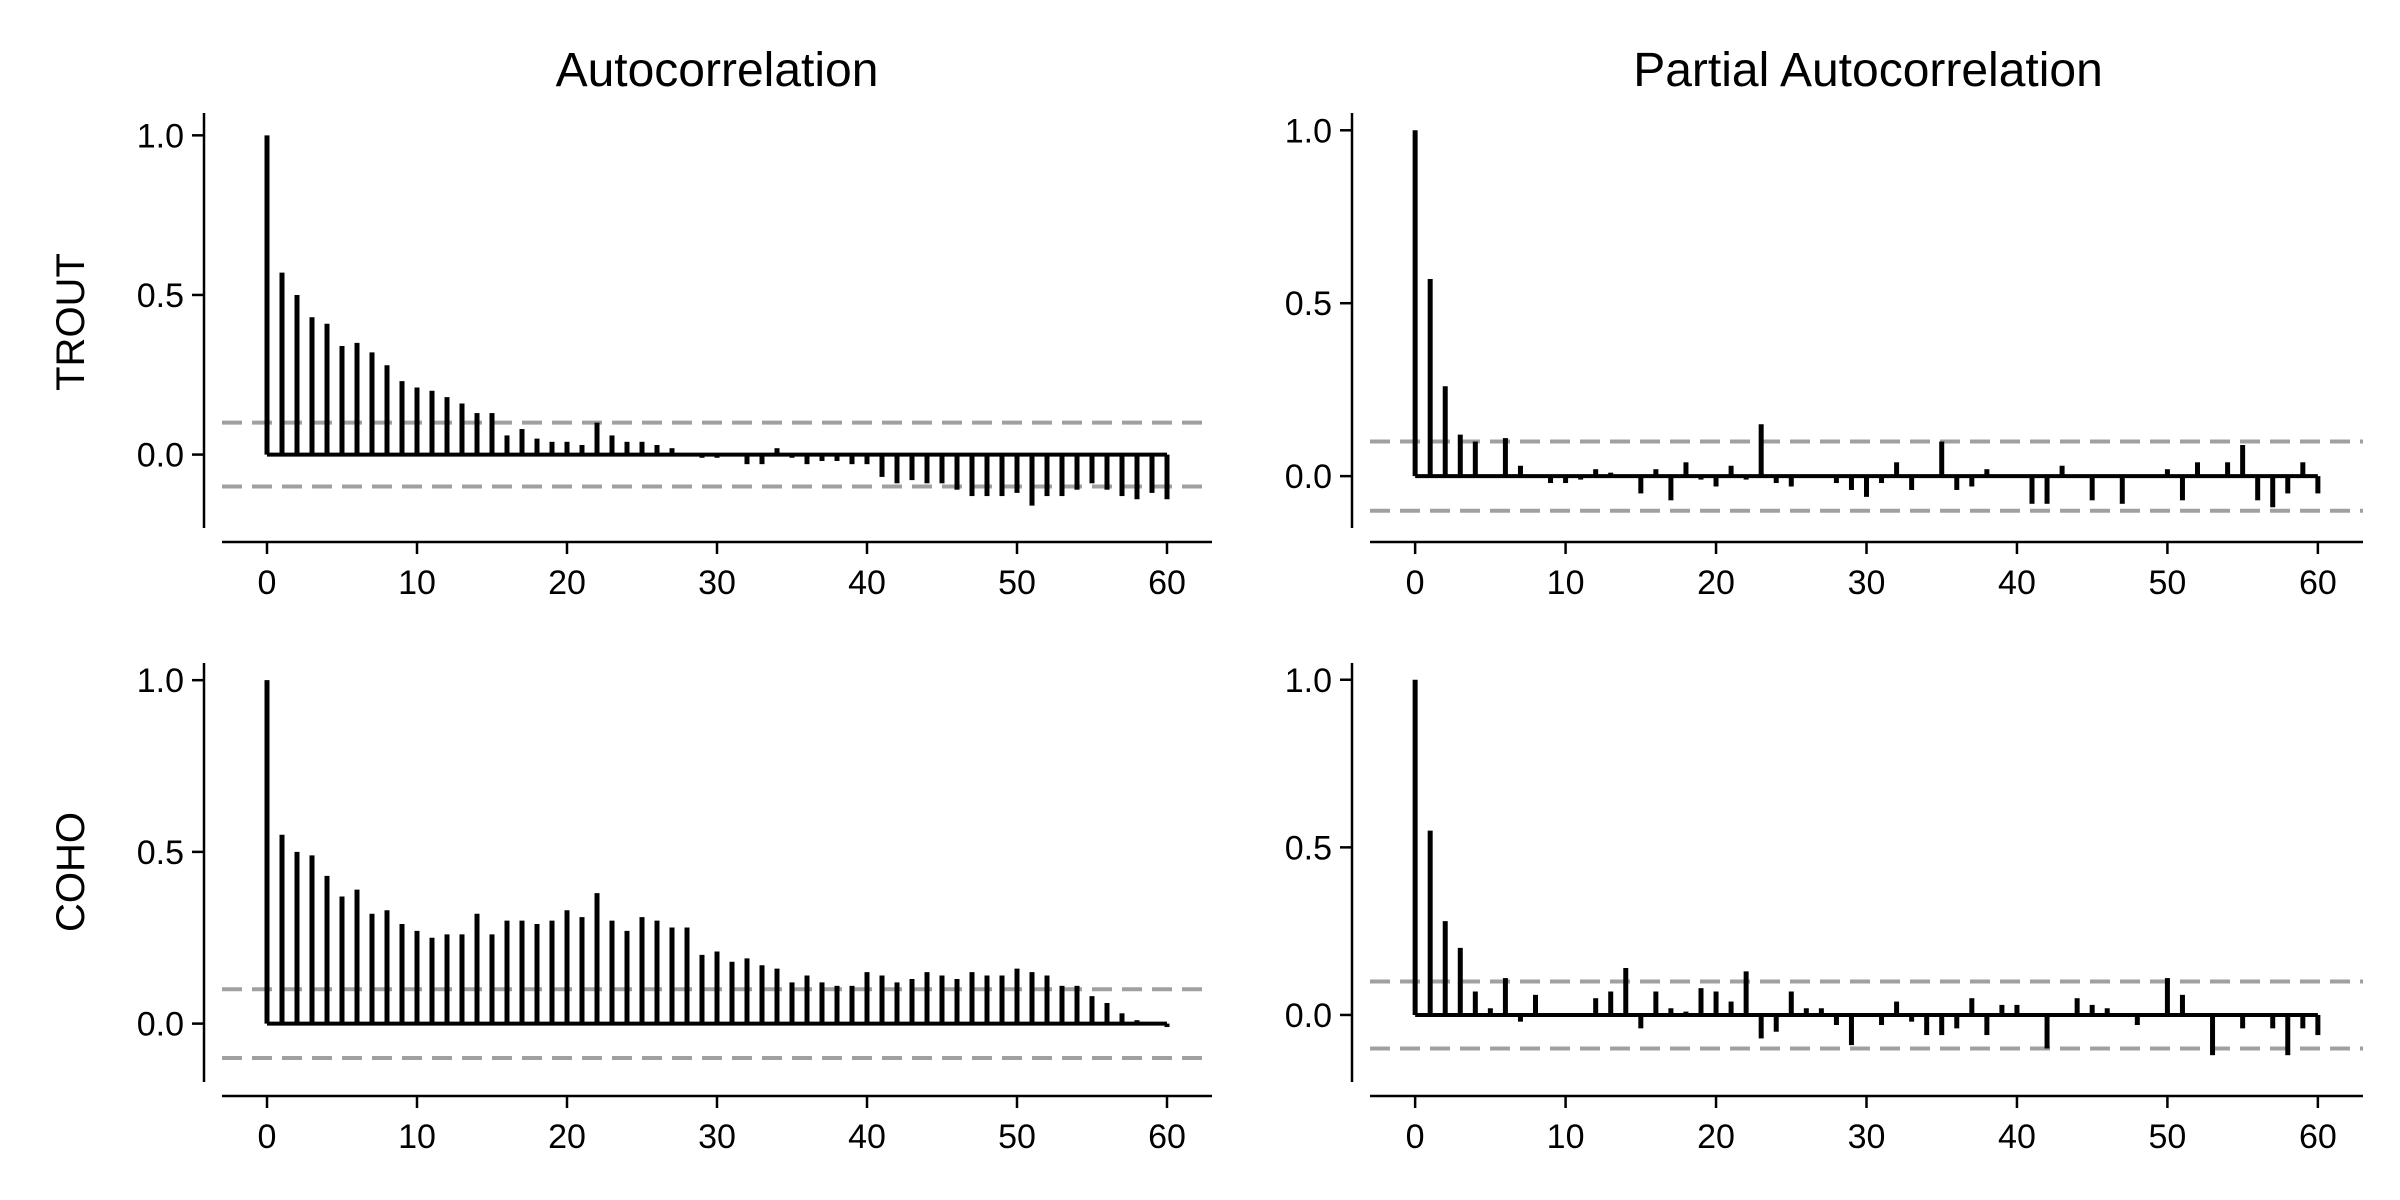 This screenshot has width=2400, height=1200. I want to click on col-title-autocorrelation: Autocorrelation, so click(717, 70).